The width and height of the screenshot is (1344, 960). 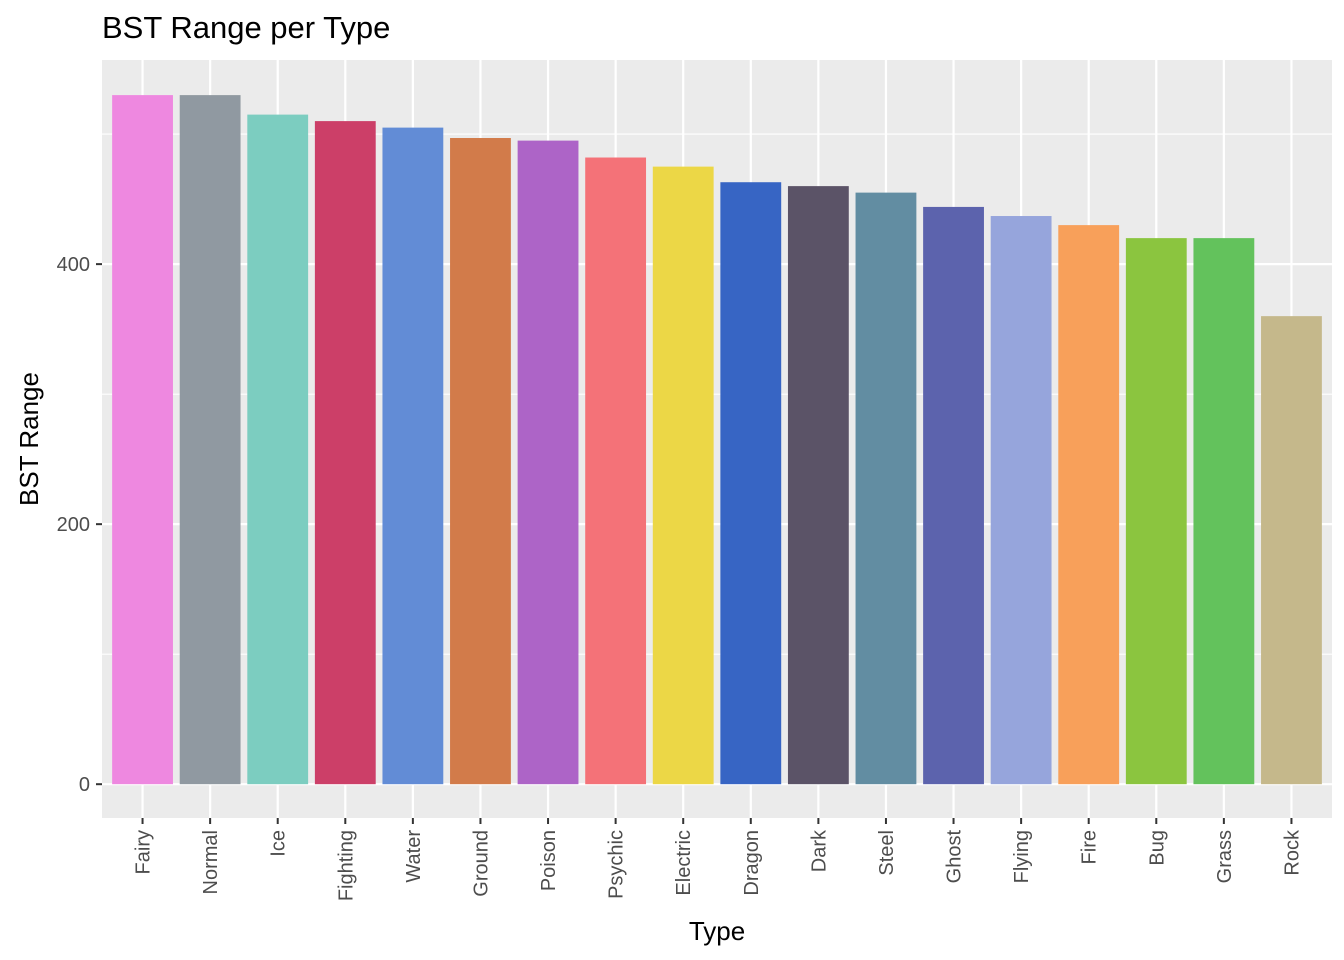 I want to click on x-tick-label: Dragon, so click(x=752, y=863).